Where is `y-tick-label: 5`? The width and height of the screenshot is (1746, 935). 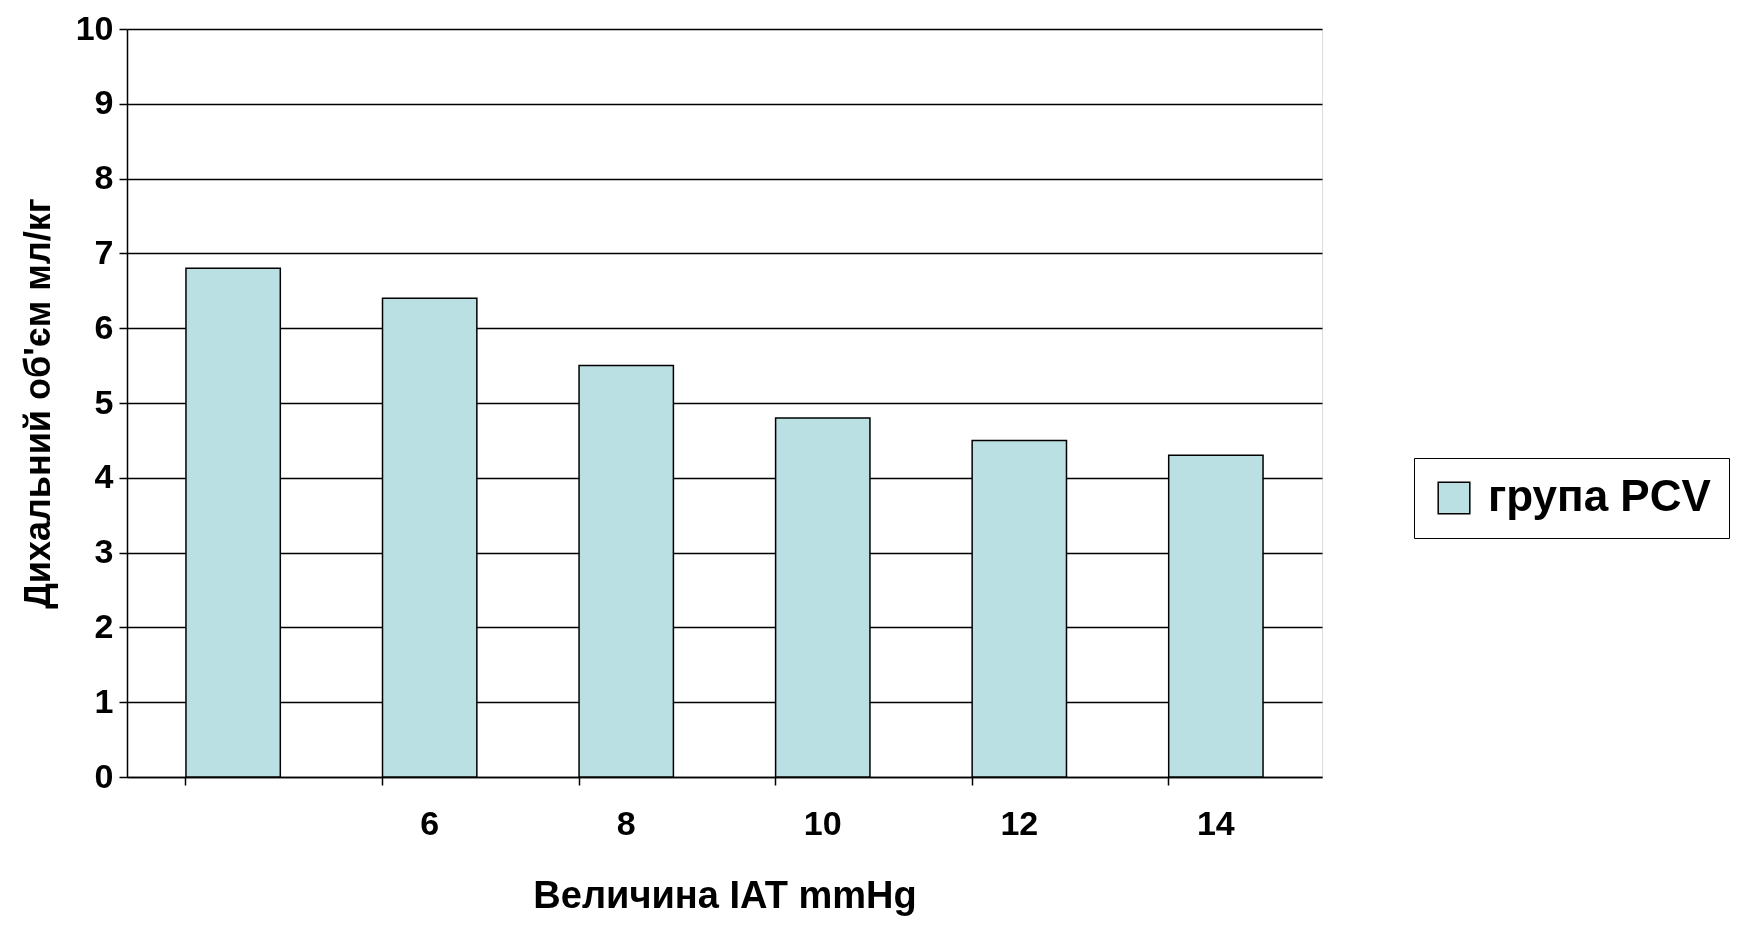
y-tick-label: 5 is located at coordinates (104, 401).